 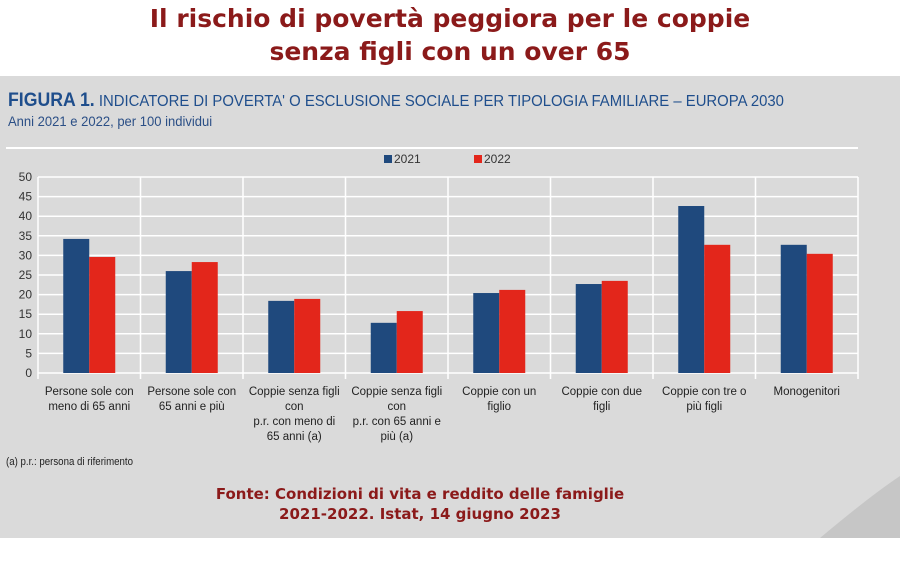 I want to click on y-tick-label: 20, so click(x=26, y=295).